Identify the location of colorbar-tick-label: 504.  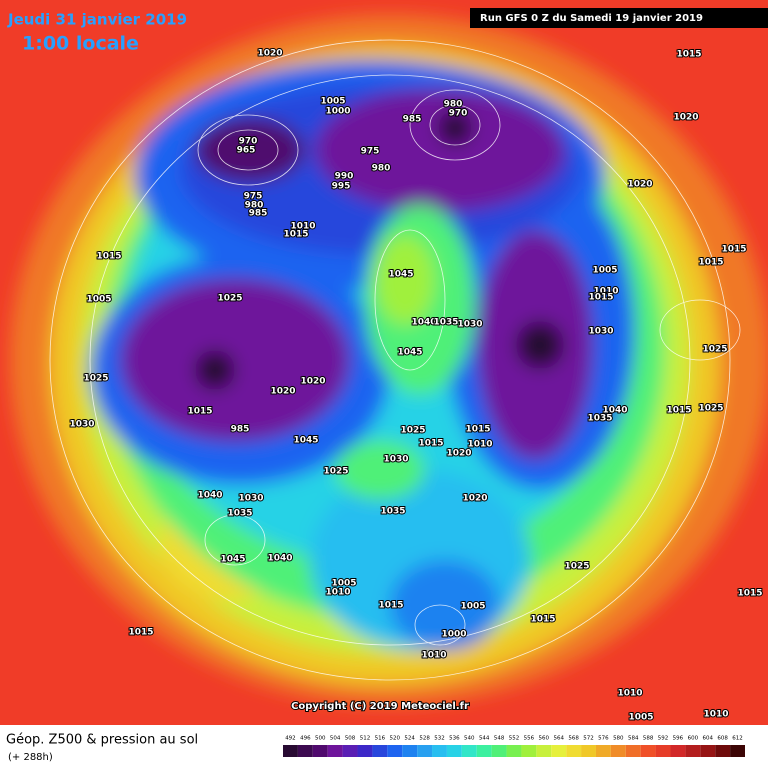
(335, 739).